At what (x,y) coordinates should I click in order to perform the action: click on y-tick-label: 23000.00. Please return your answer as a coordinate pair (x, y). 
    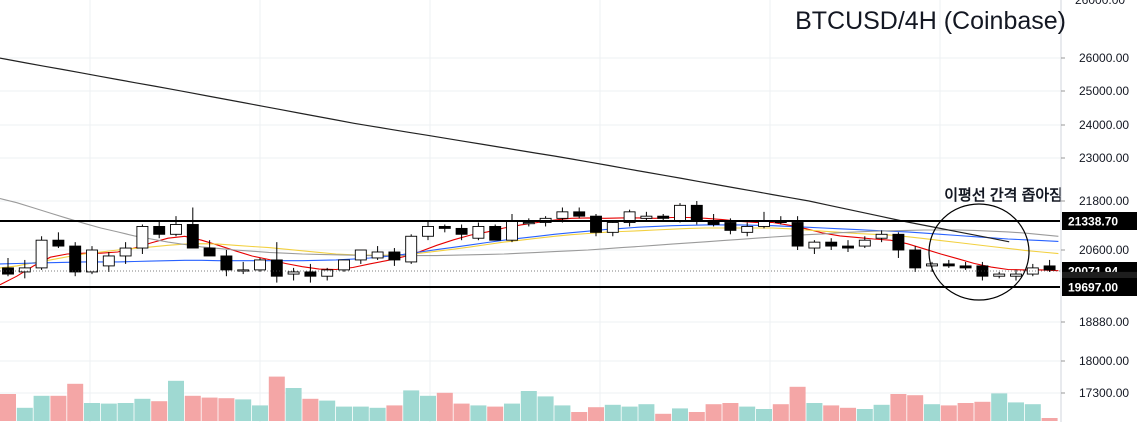
    Looking at the image, I should click on (1104, 158).